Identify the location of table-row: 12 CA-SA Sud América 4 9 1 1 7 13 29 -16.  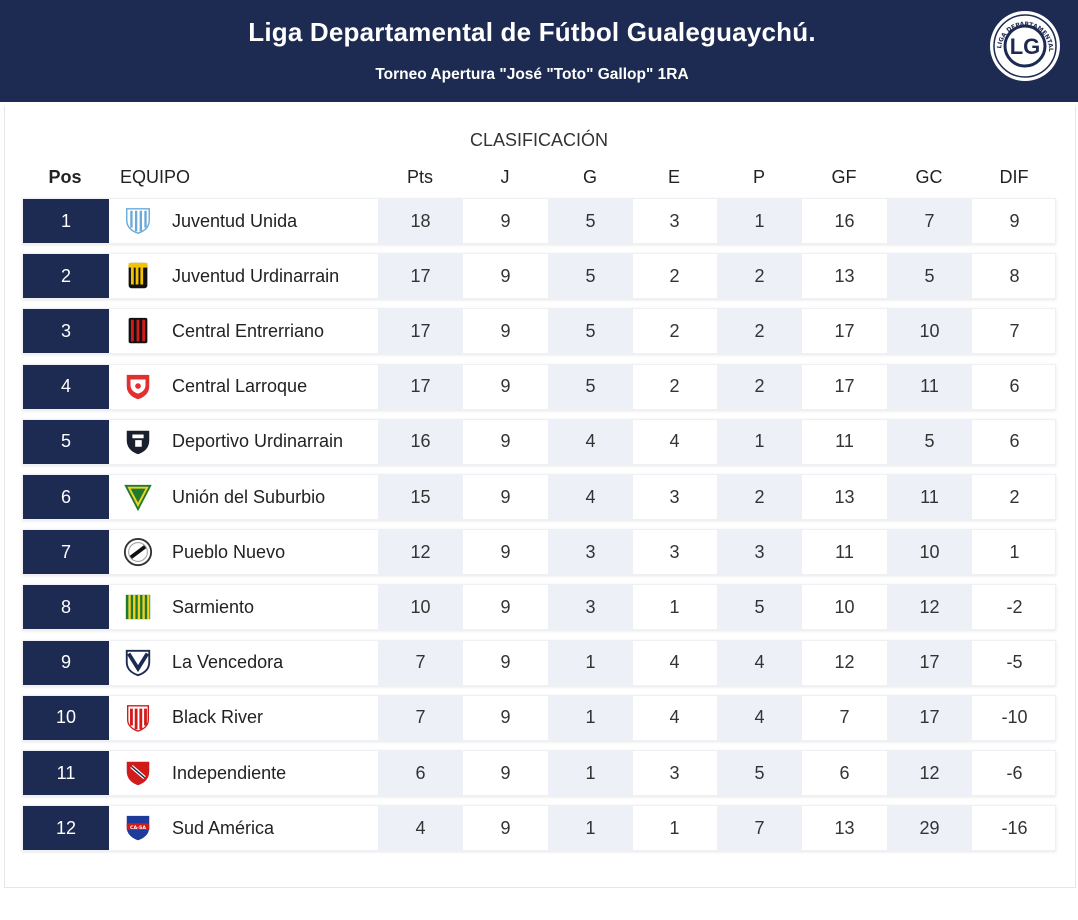
(539, 828).